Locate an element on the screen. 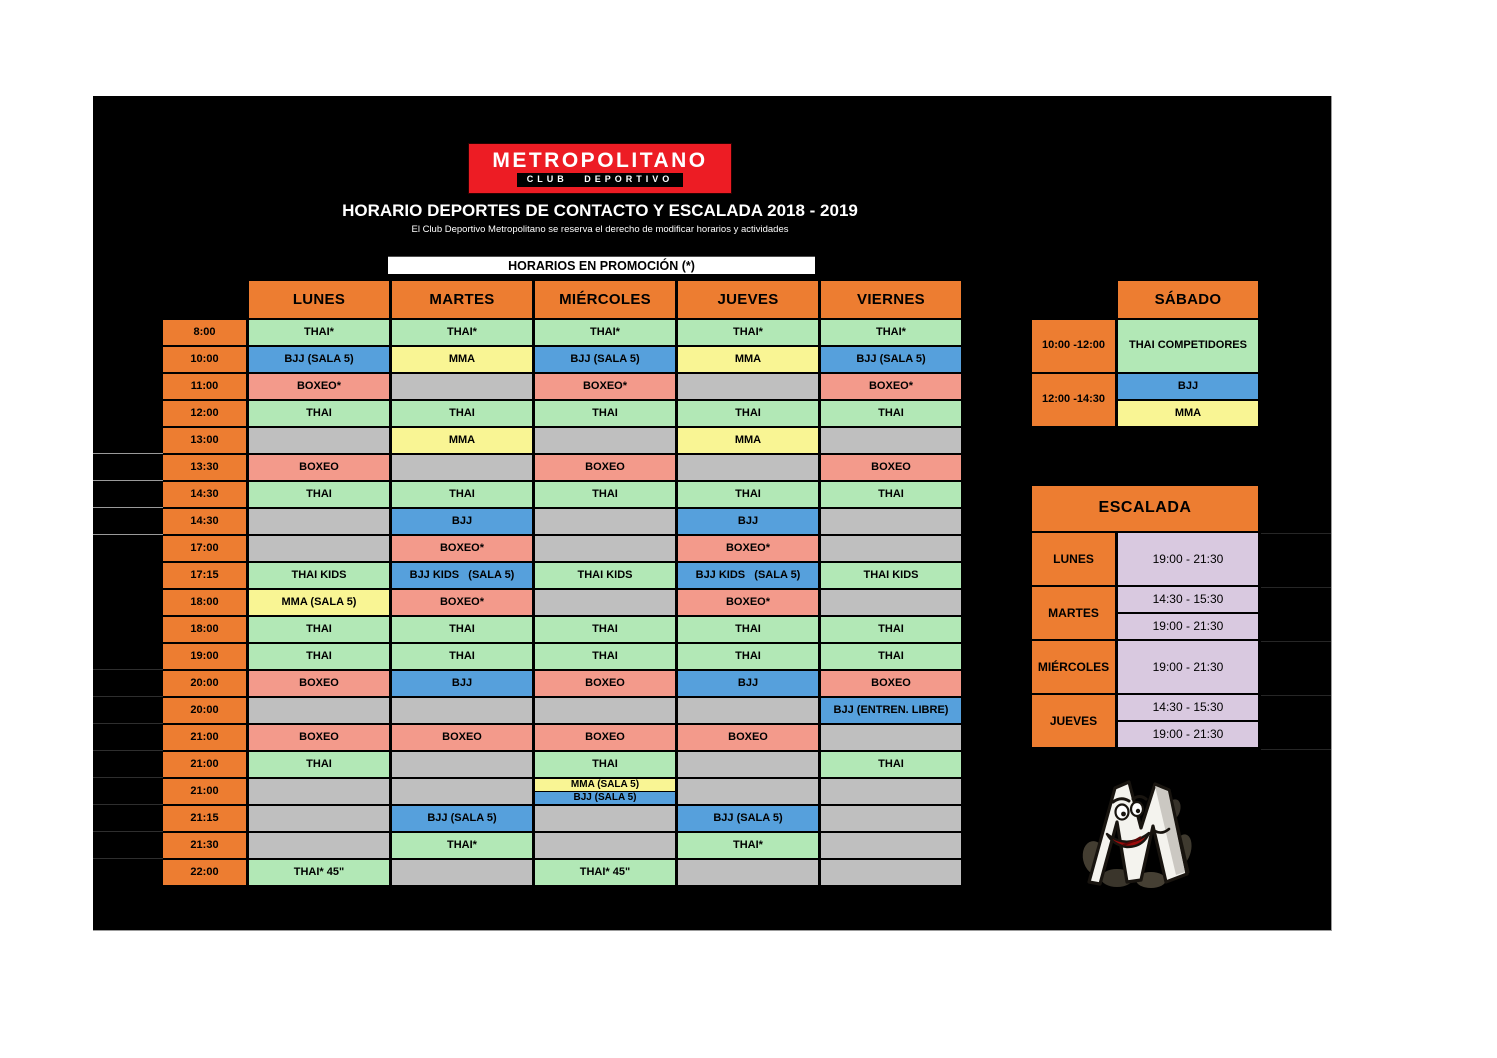 This screenshot has width=1497, height=1058. time-cell: 18:00 is located at coordinates (204, 602).